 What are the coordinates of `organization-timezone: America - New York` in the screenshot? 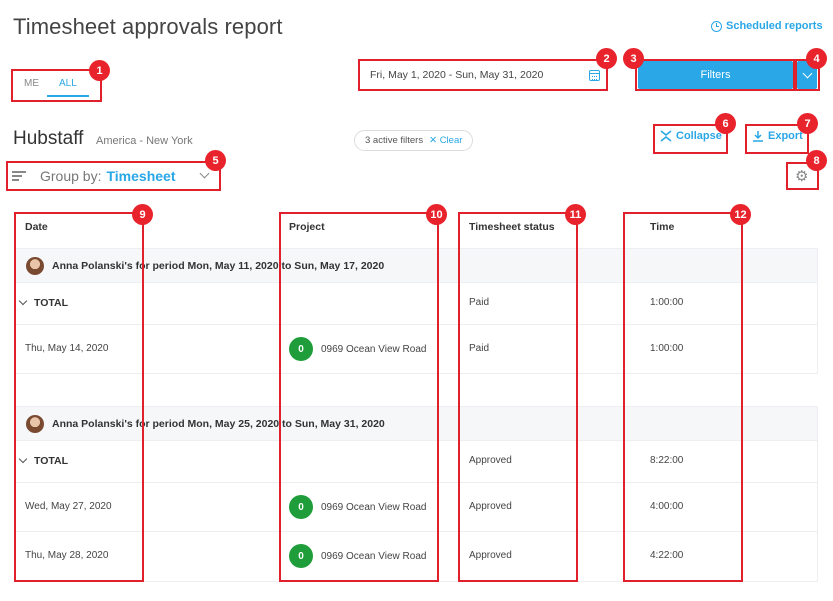 It's located at (144, 141).